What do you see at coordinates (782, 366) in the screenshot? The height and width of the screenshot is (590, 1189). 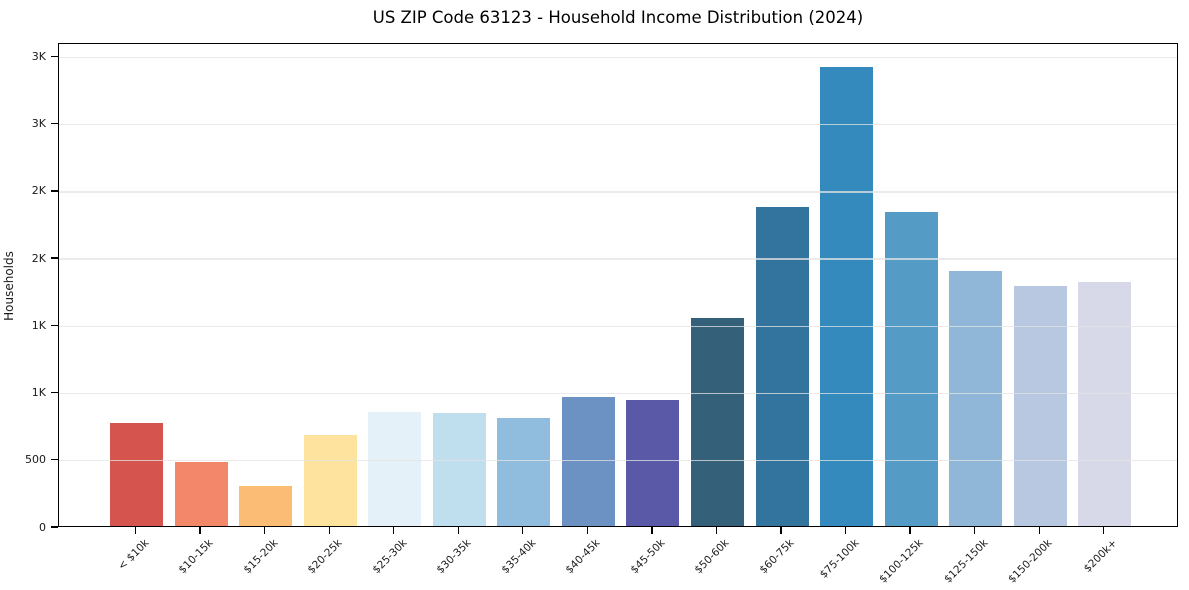 I see `bar-$60-75k` at bounding box center [782, 366].